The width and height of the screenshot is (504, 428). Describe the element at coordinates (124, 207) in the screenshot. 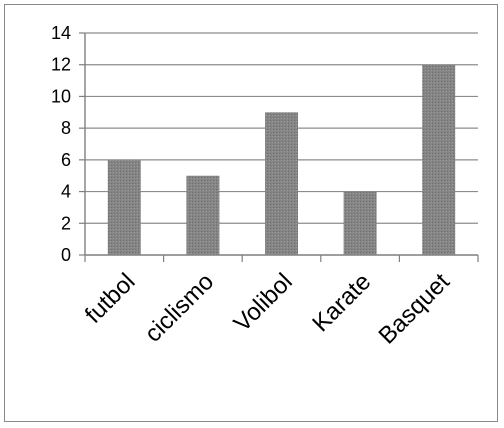

I see `bar-futbol` at that location.